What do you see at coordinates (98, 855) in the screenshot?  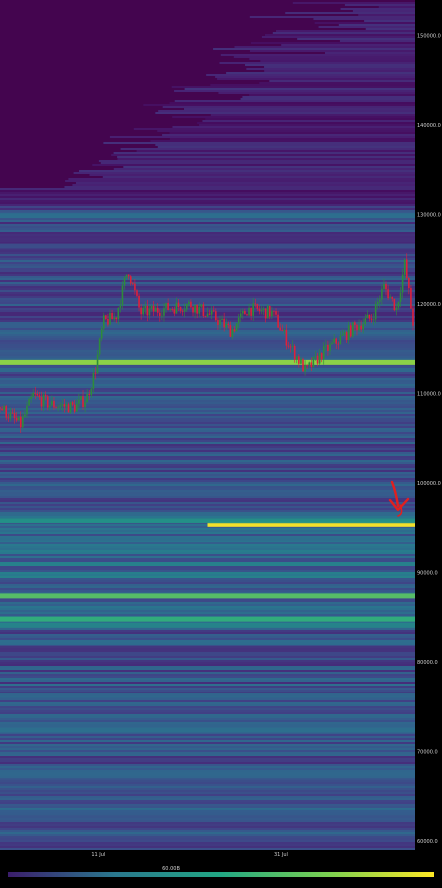 I see `x-tick-label: 11 Jul` at bounding box center [98, 855].